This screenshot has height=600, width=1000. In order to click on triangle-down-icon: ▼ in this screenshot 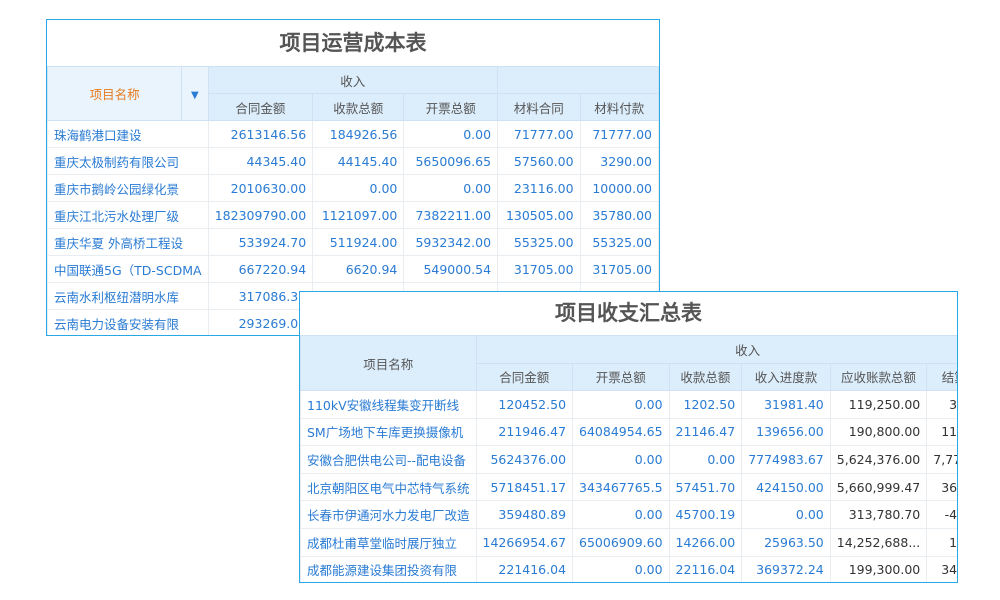, I will do `click(195, 95)`.